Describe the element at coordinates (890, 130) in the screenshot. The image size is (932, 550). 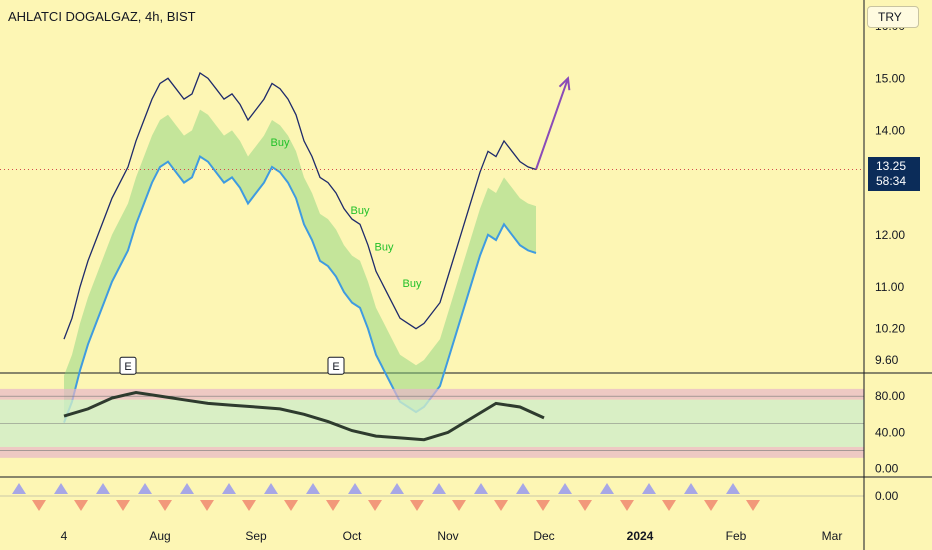
I see `price-tick-label: 14.00` at that location.